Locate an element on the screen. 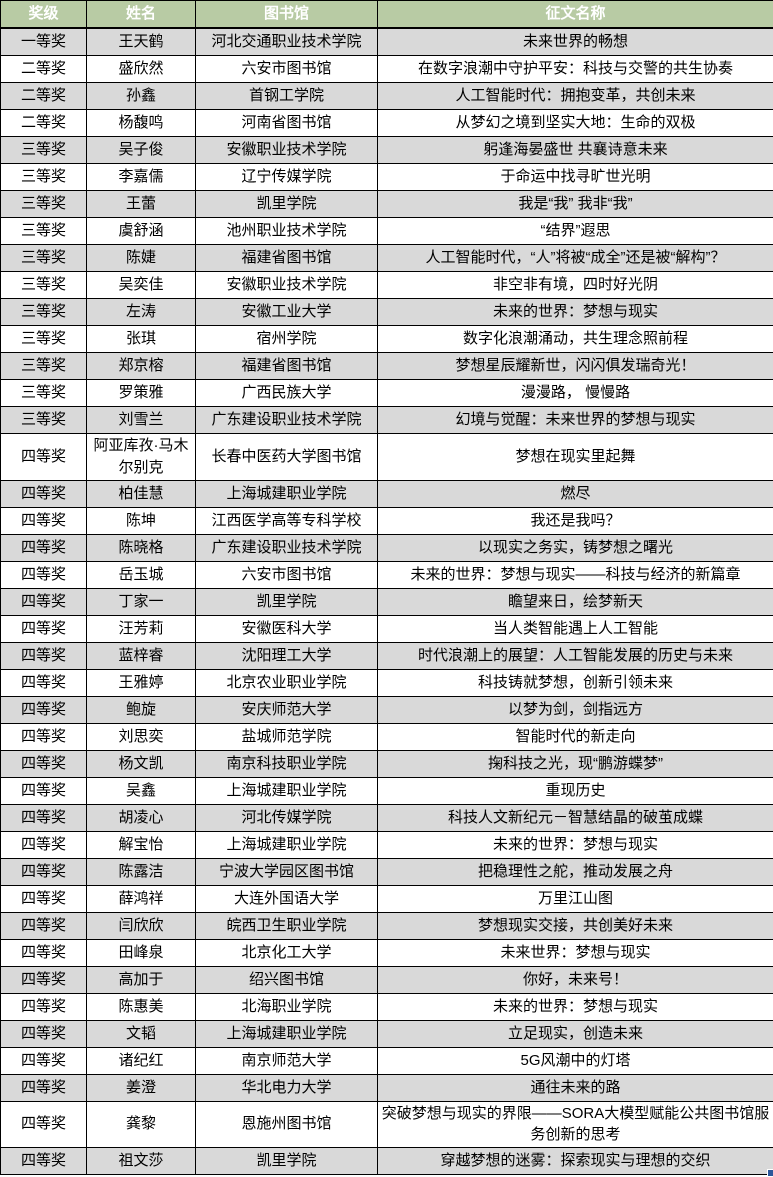 This screenshot has width=773, height=1177. name-cell: 闫欣欣 is located at coordinates (141, 925).